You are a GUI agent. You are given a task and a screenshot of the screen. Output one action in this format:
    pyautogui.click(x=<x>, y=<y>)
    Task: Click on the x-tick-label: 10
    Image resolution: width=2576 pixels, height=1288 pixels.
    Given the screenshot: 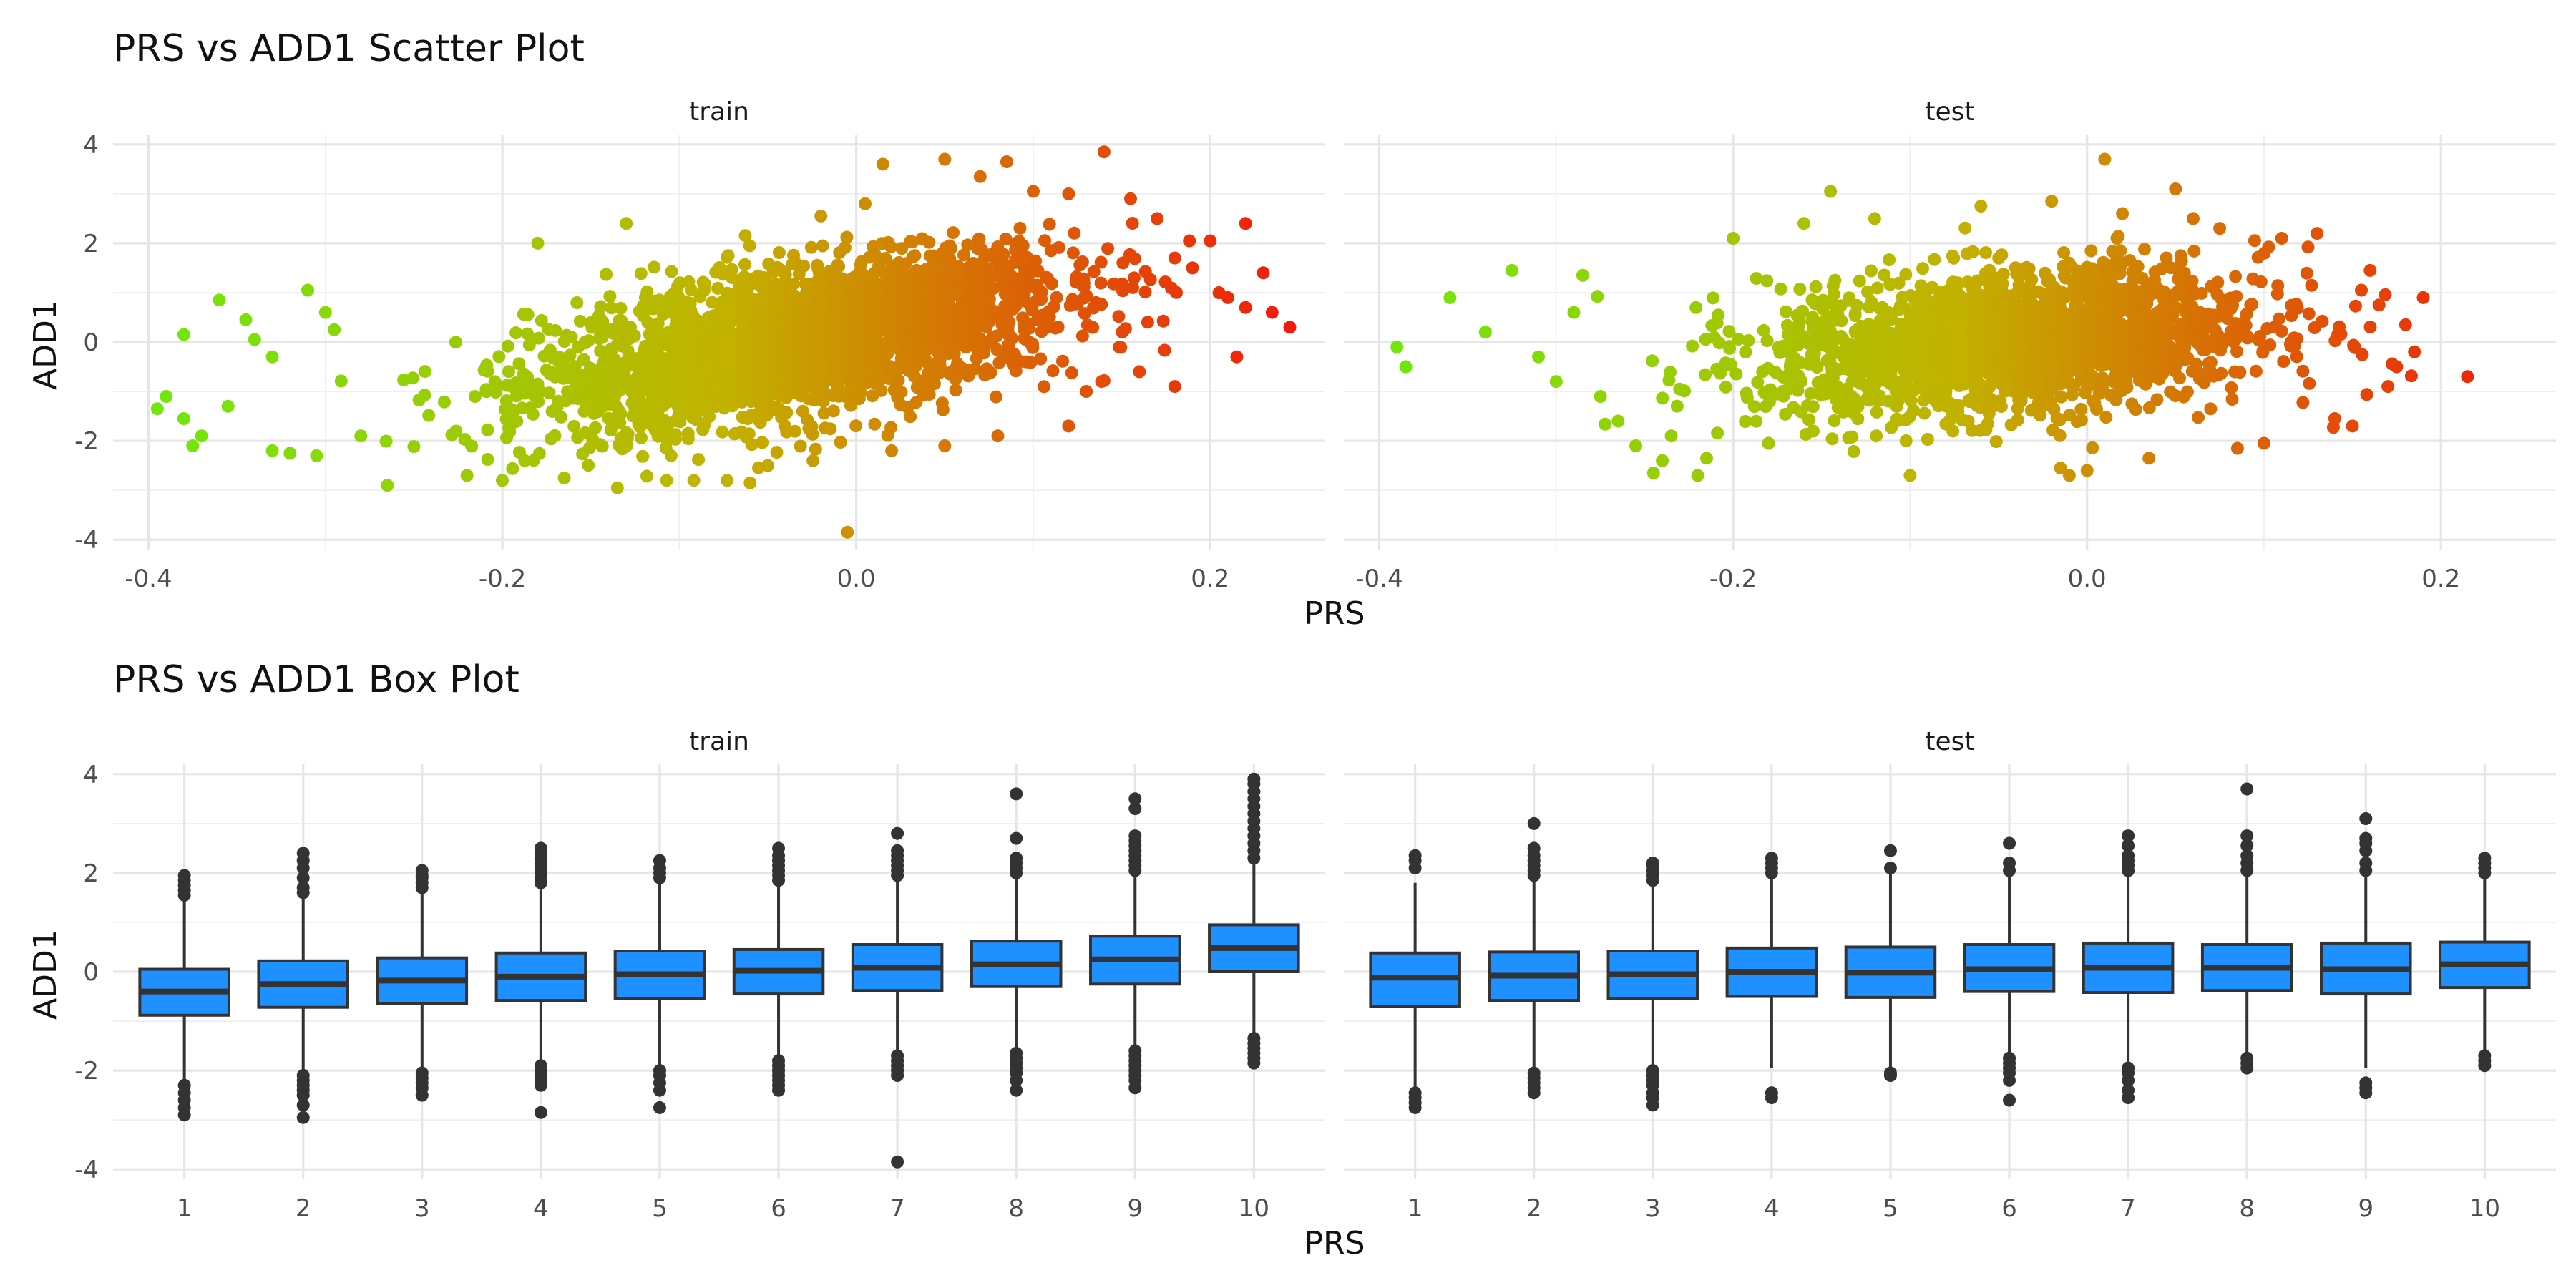 What is the action you would take?
    pyautogui.click(x=1254, y=1208)
    